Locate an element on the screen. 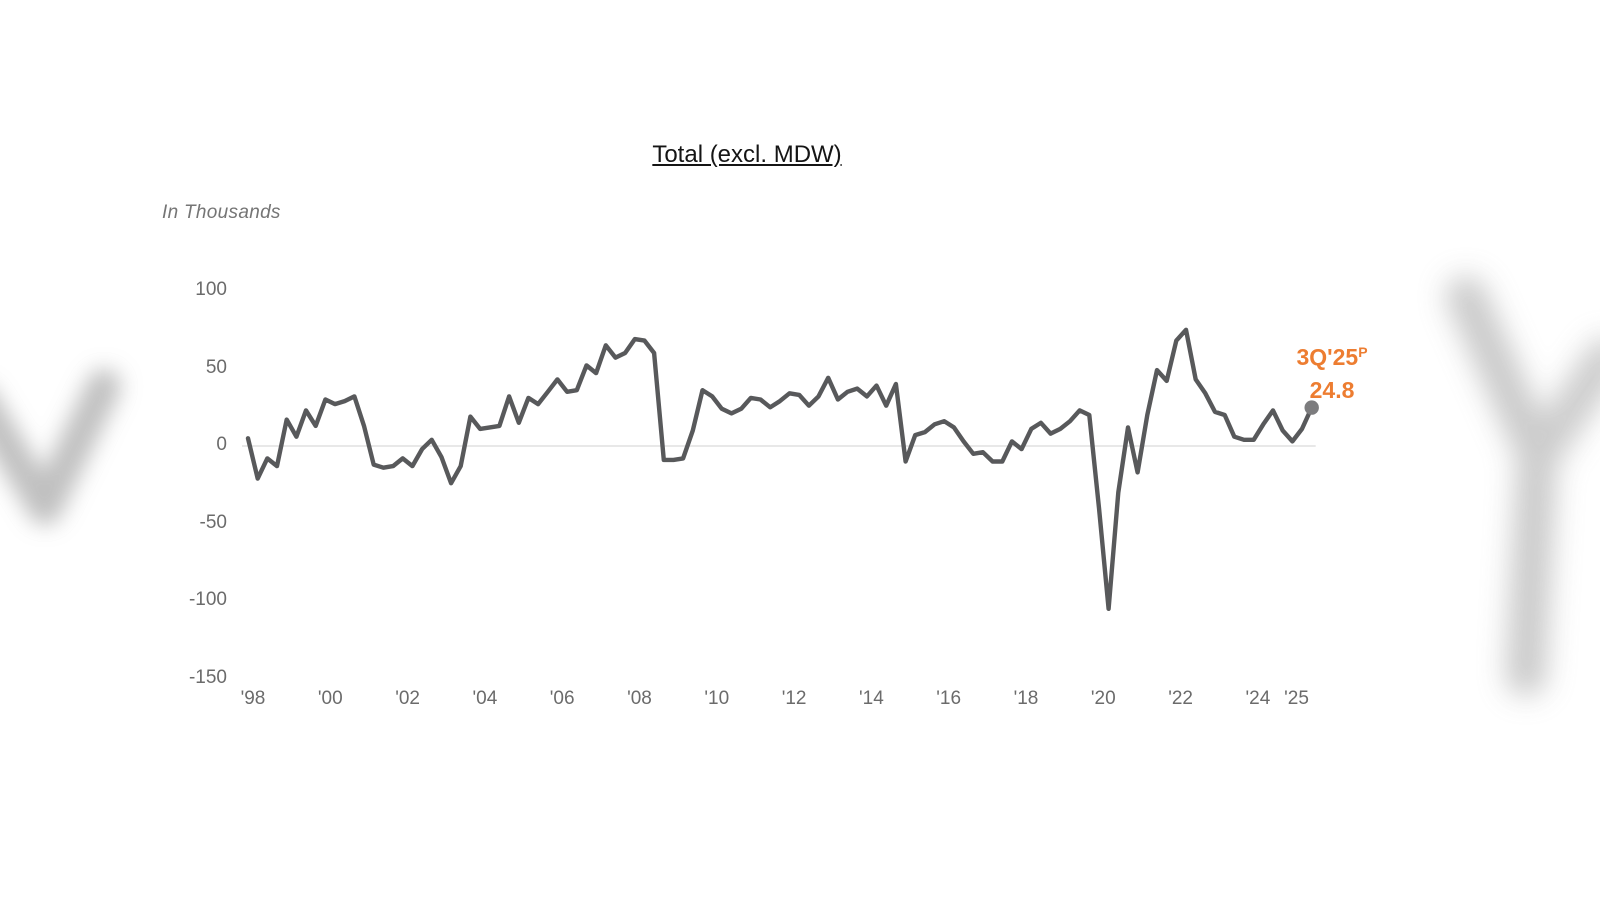  x-tick-label: '14 is located at coordinates (871, 698).